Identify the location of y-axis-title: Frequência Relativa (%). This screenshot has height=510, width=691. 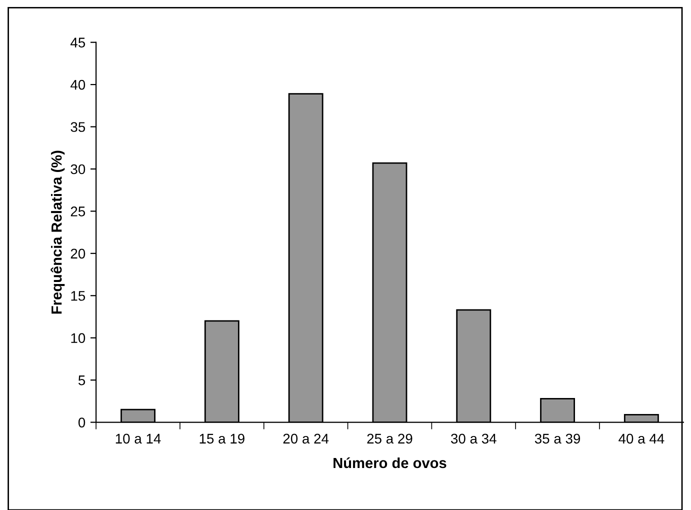
(57, 232).